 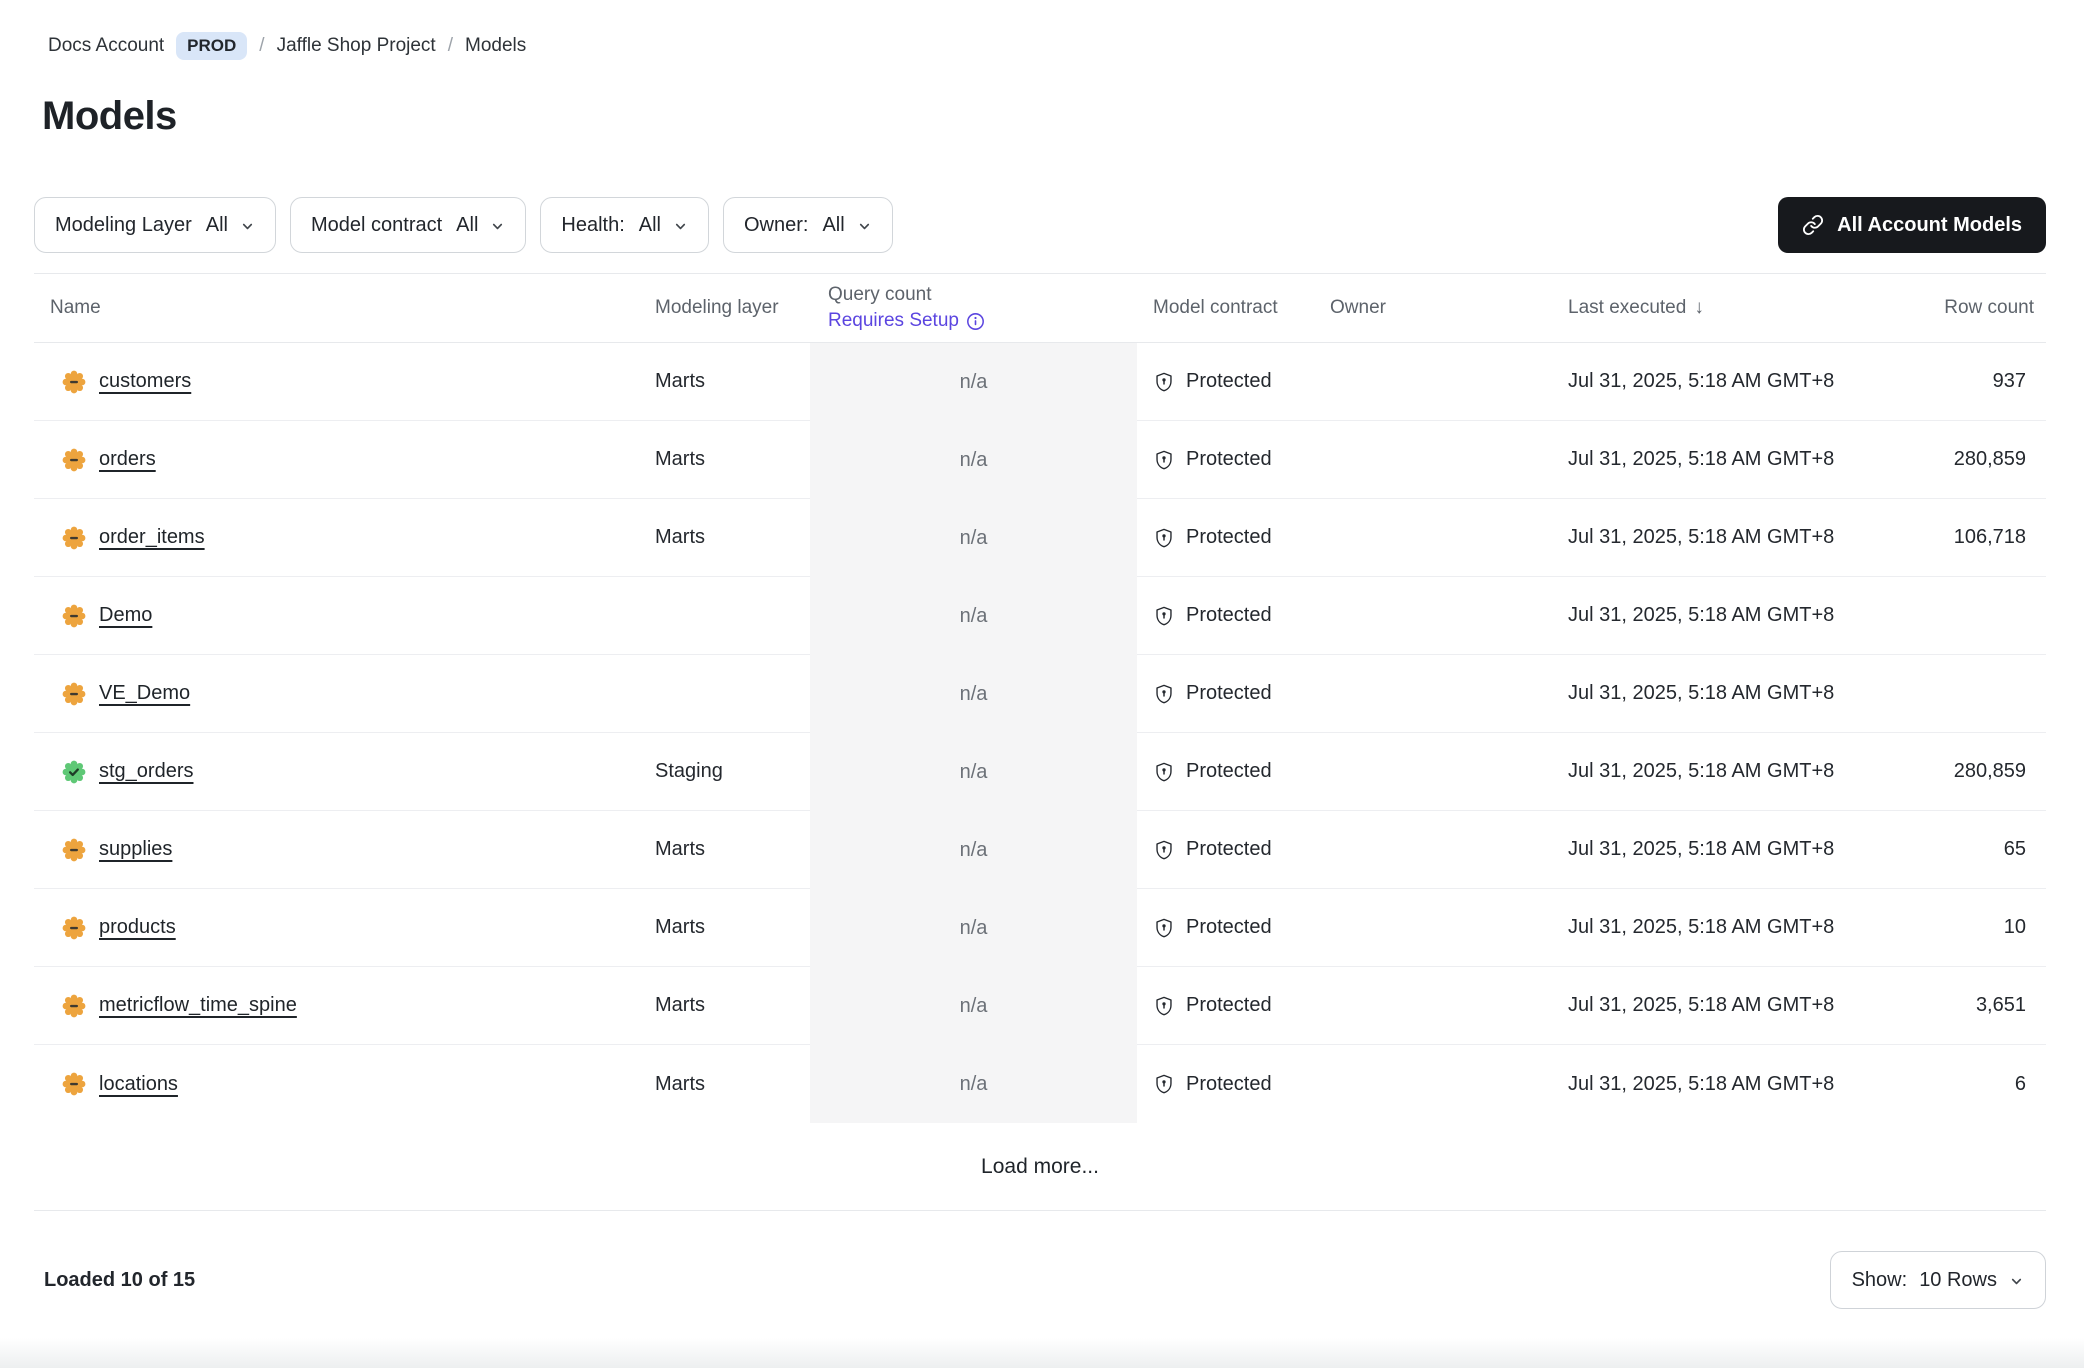 I want to click on filter-model-contract: Model contract All, so click(x=408, y=225).